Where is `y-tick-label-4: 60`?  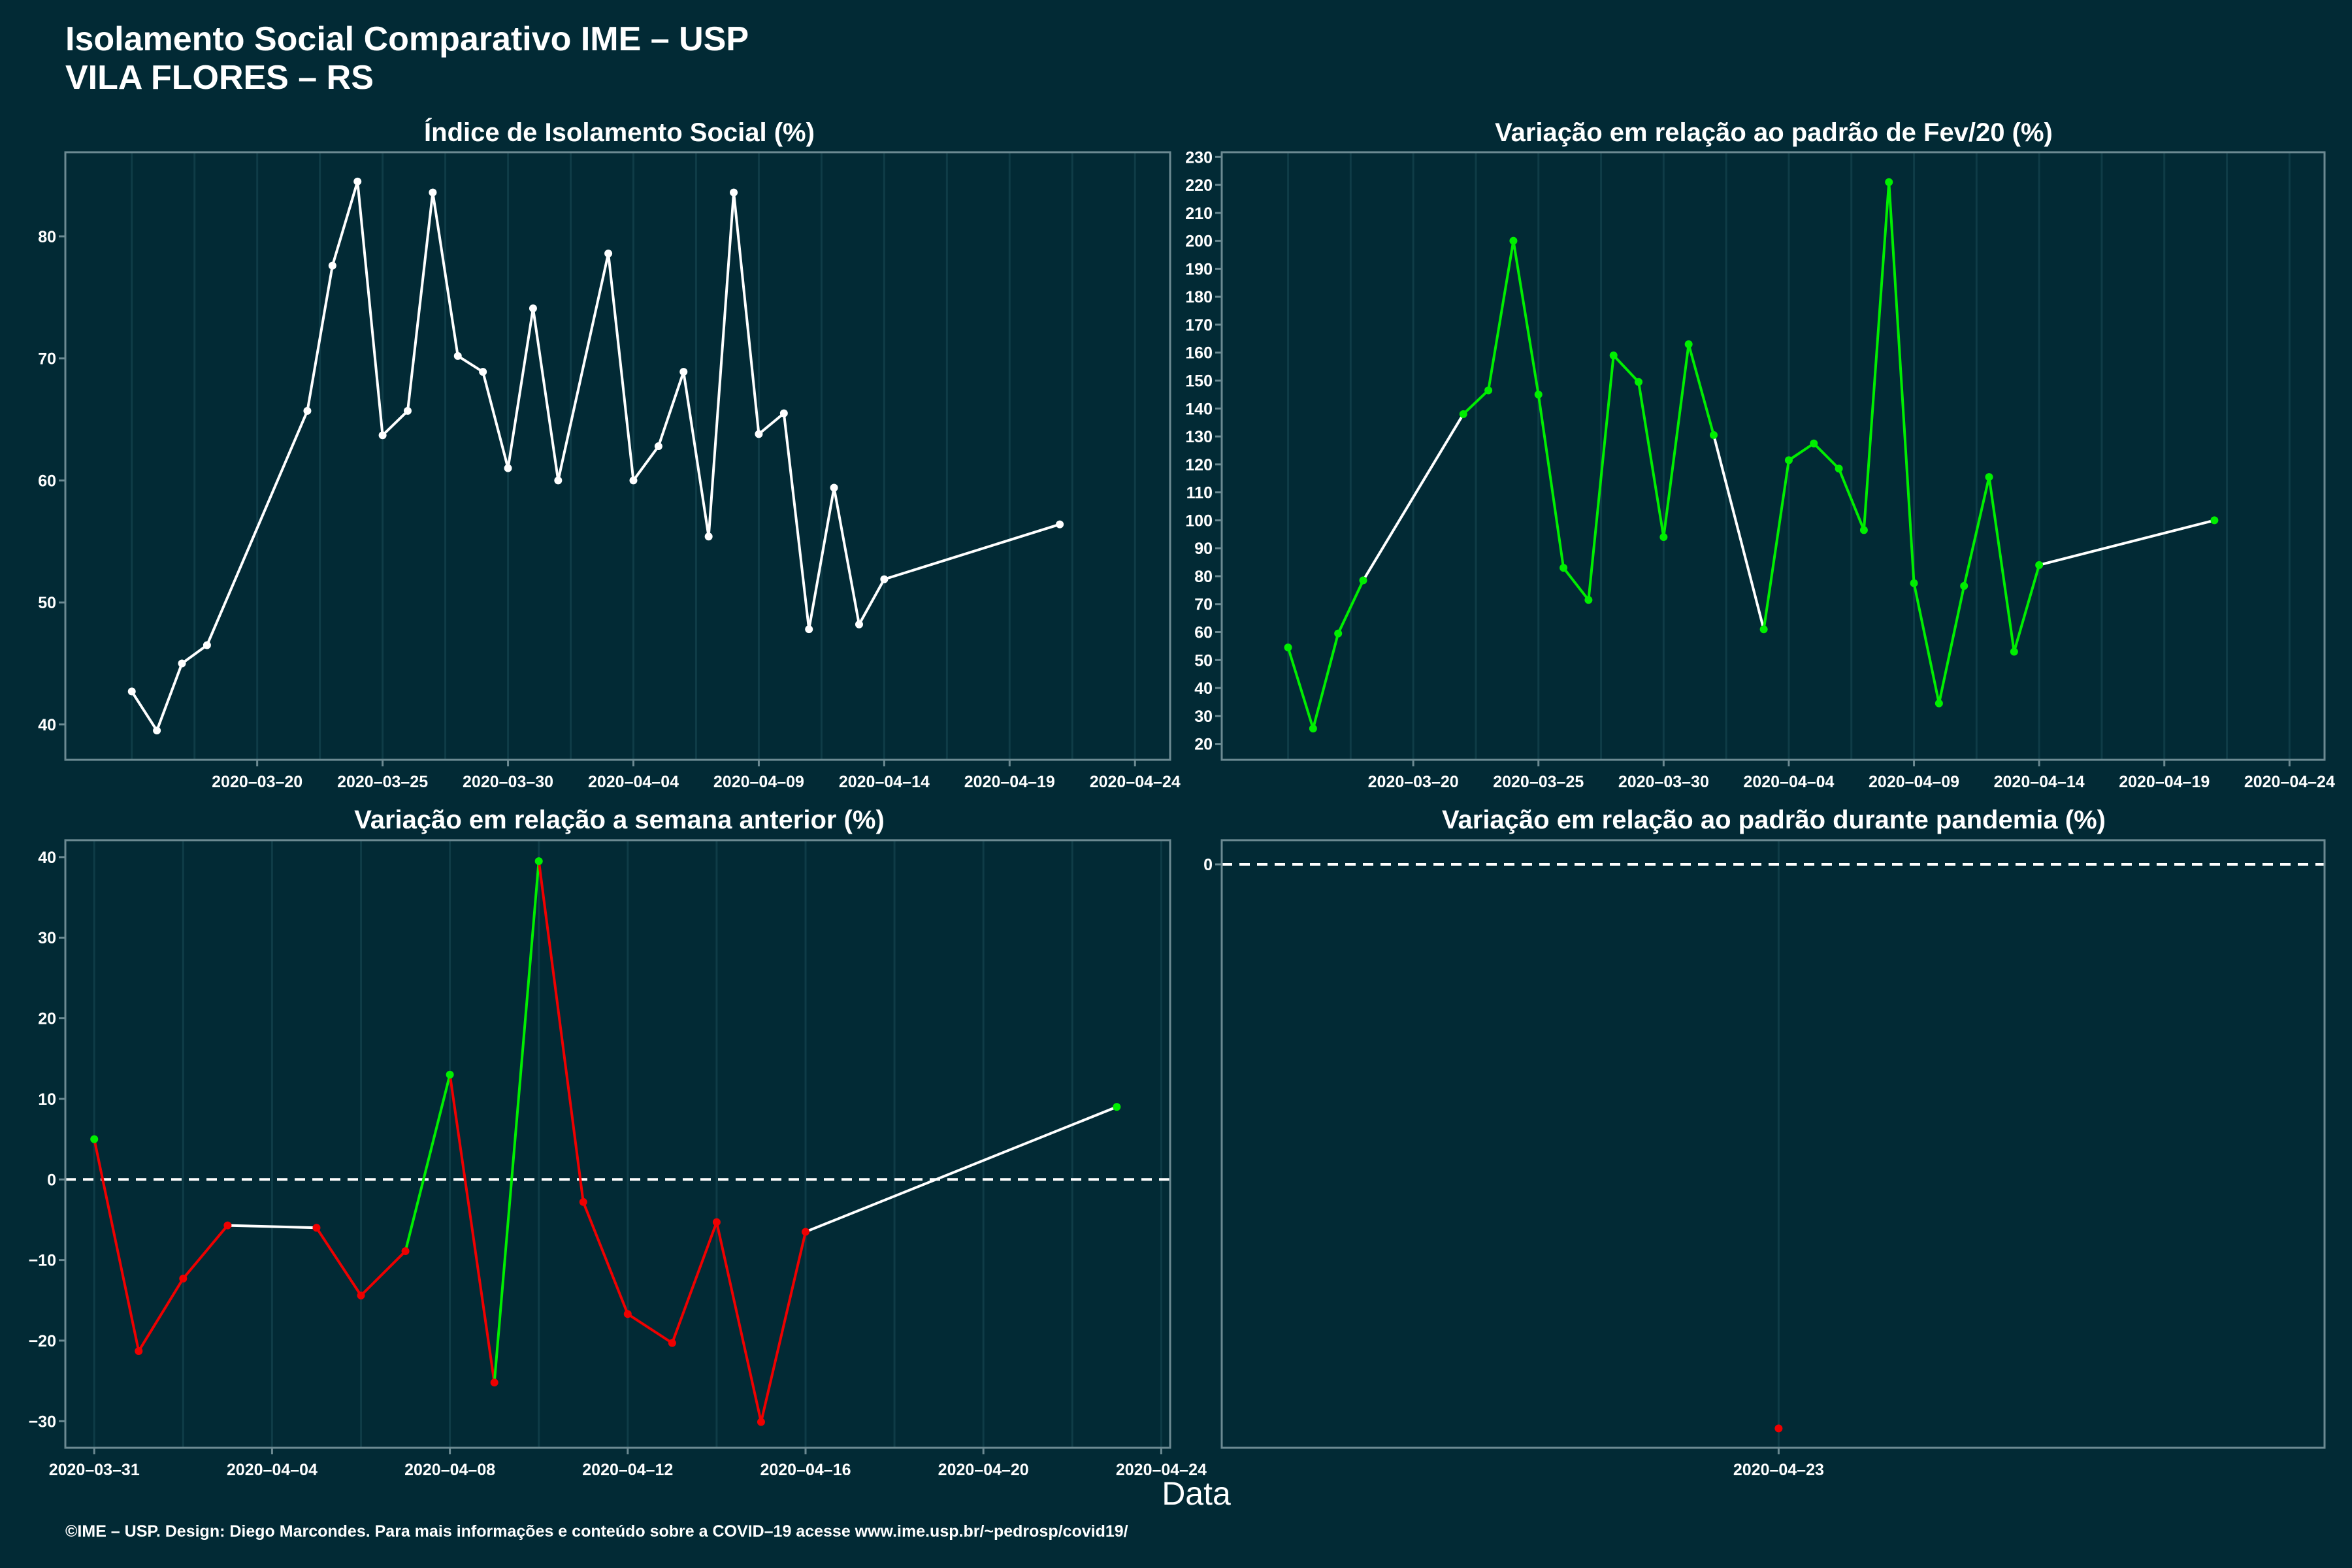
y-tick-label-4: 60 is located at coordinates (1203, 633).